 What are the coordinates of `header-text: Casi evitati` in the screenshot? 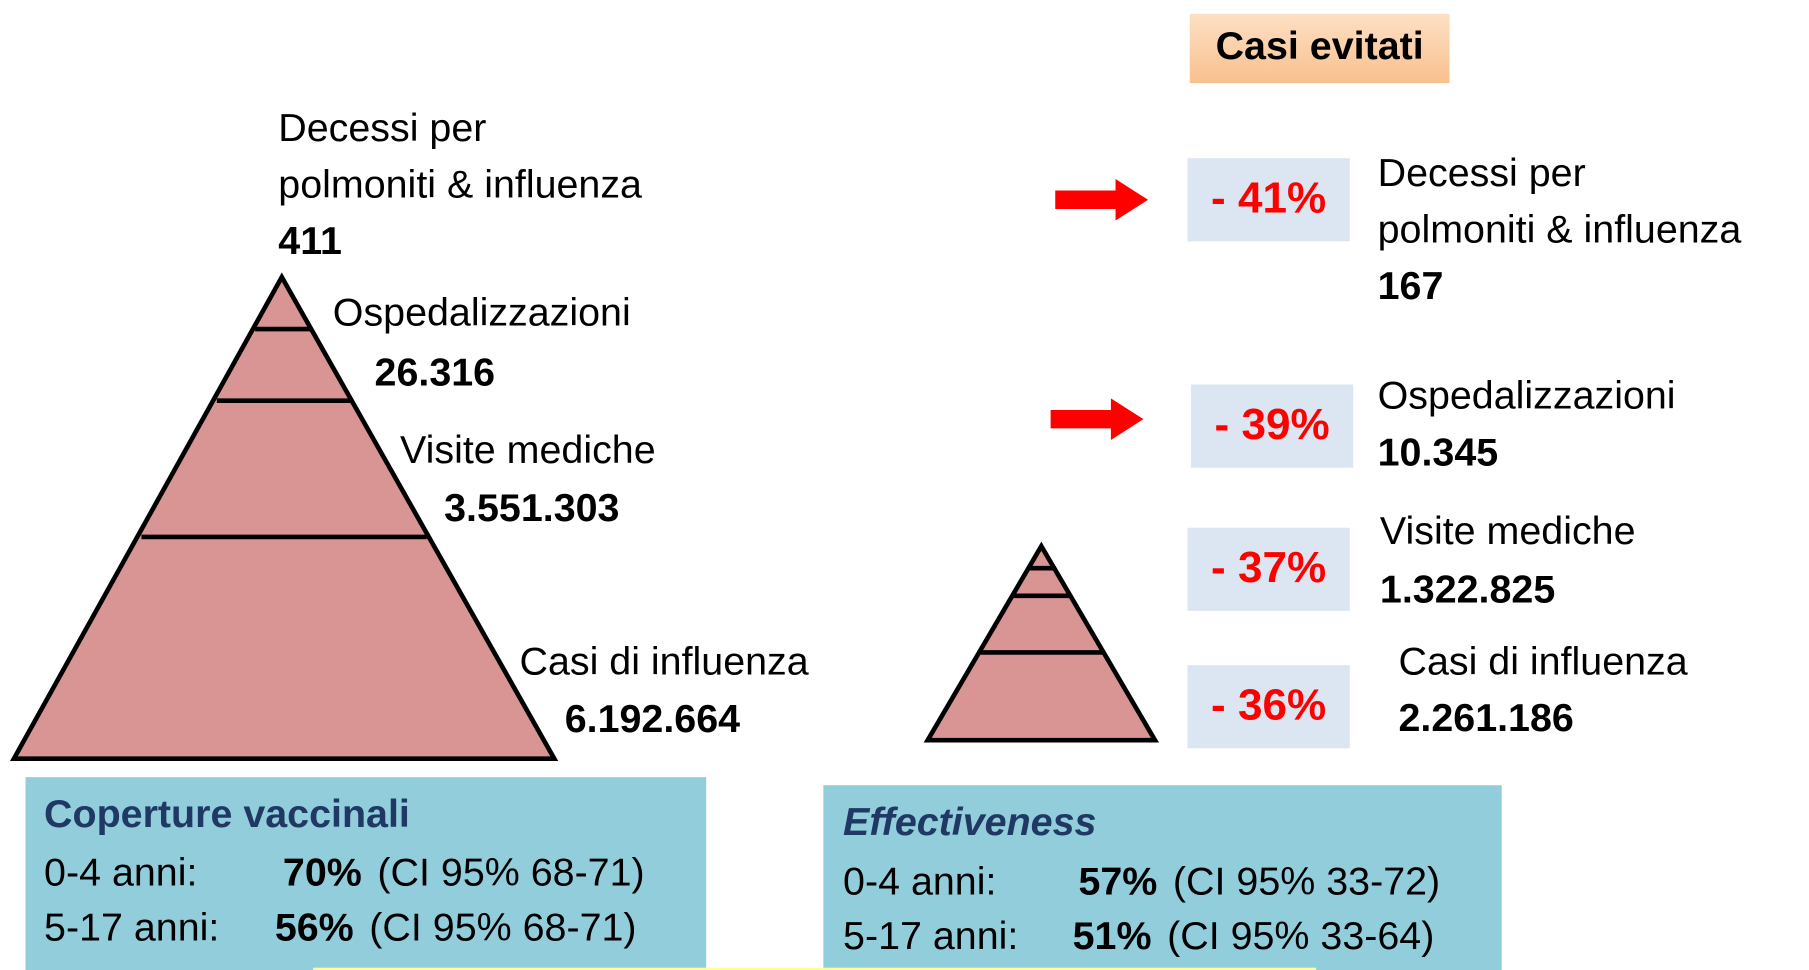 It's located at (1320, 46).